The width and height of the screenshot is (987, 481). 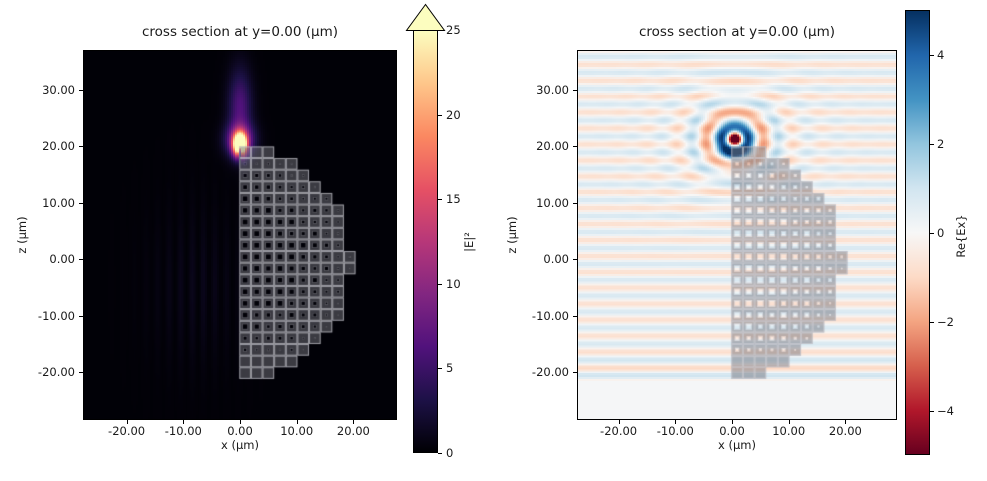 What do you see at coordinates (425, 241) in the screenshot?
I see `colorbar-intensity` at bounding box center [425, 241].